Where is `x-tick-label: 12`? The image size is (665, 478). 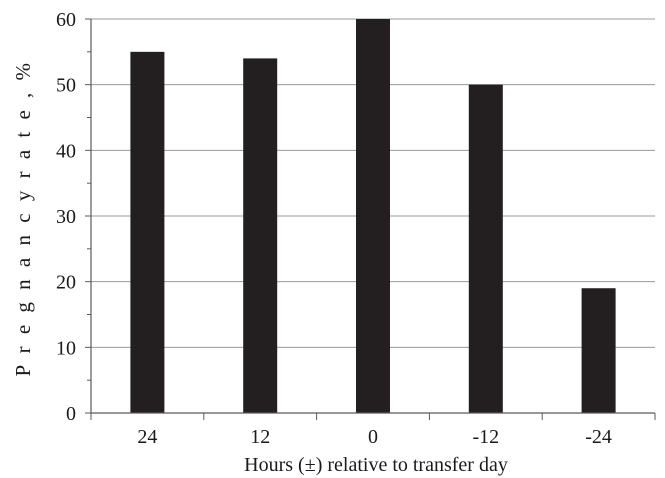
x-tick-label: 12 is located at coordinates (260, 437).